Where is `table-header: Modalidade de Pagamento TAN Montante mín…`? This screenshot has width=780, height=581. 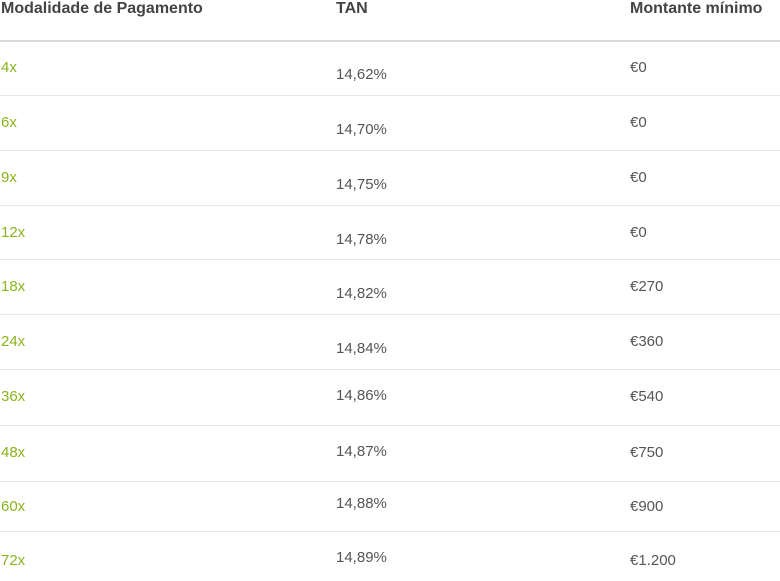 table-header: Modalidade de Pagamento TAN Montante mín… is located at coordinates (390, 21).